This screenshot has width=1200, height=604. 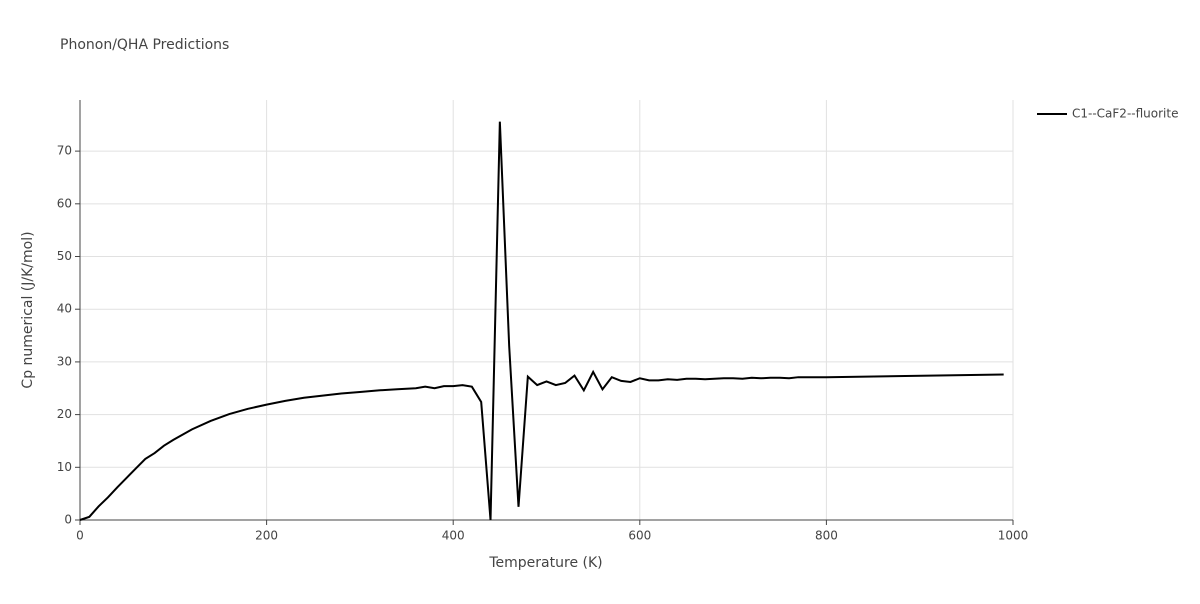 I want to click on y-tick-label: 40, so click(x=64, y=309).